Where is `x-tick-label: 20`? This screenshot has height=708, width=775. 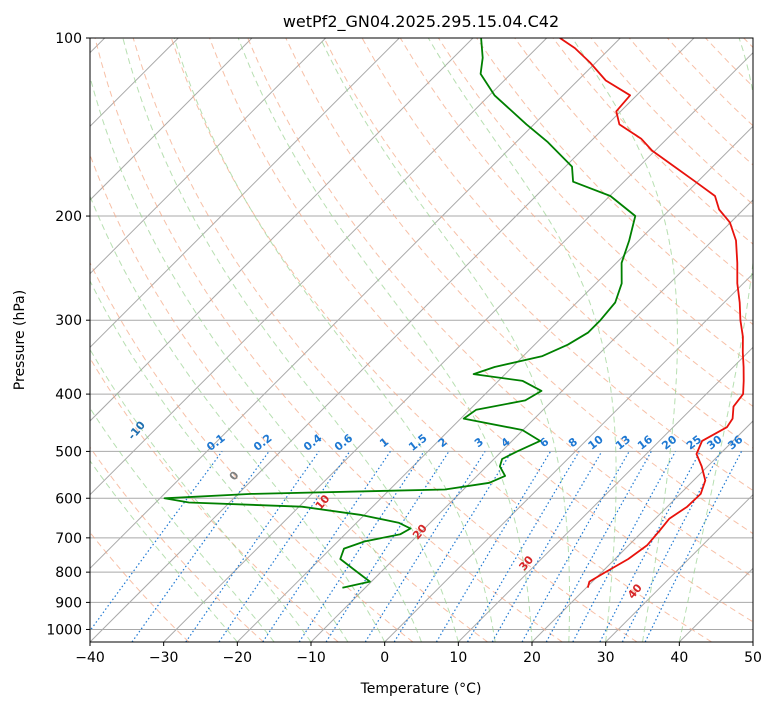 x-tick-label: 20 is located at coordinates (532, 658).